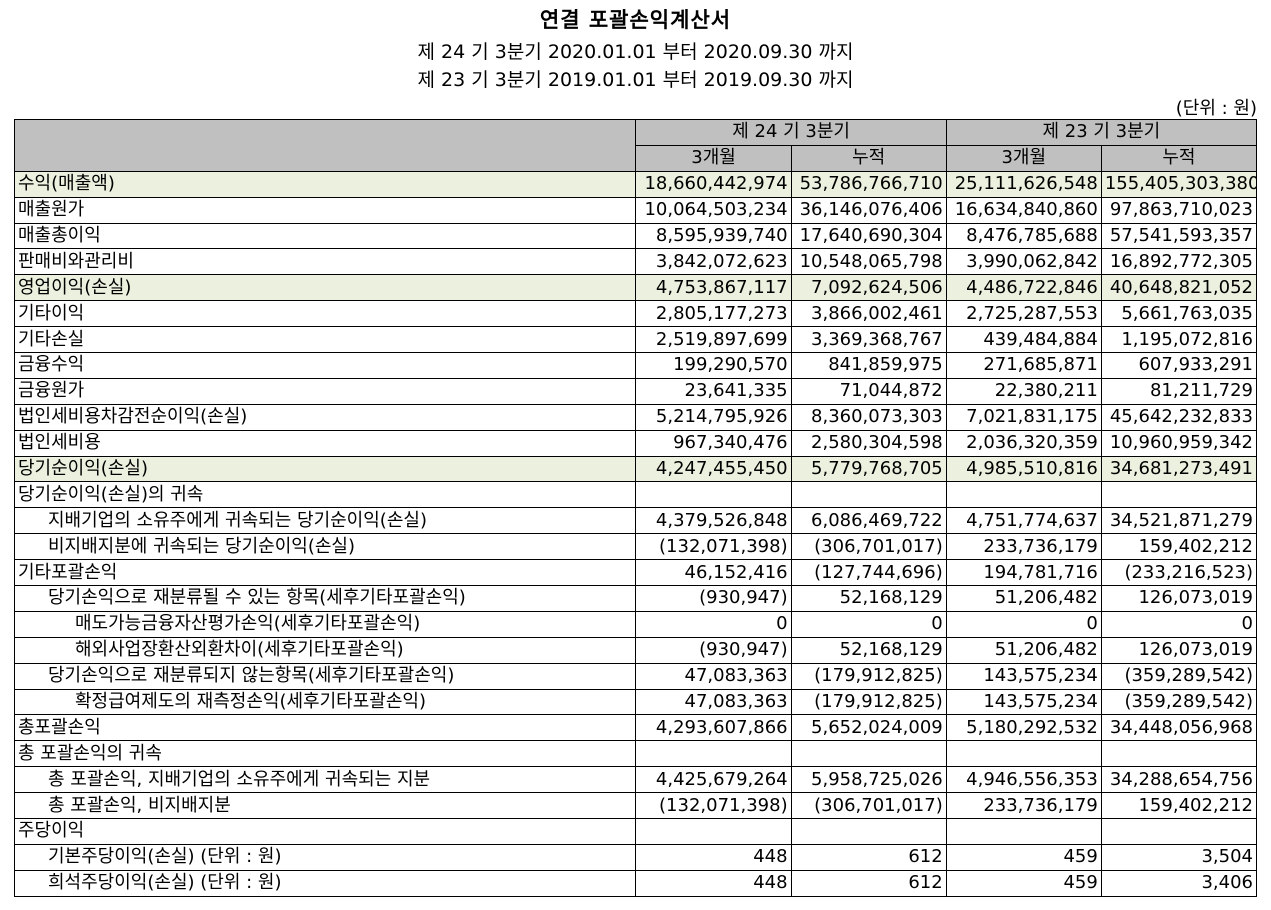 Image resolution: width=1271 pixels, height=910 pixels. What do you see at coordinates (868, 521) in the screenshot?
I see `row-value: 6,086,469,722` at bounding box center [868, 521].